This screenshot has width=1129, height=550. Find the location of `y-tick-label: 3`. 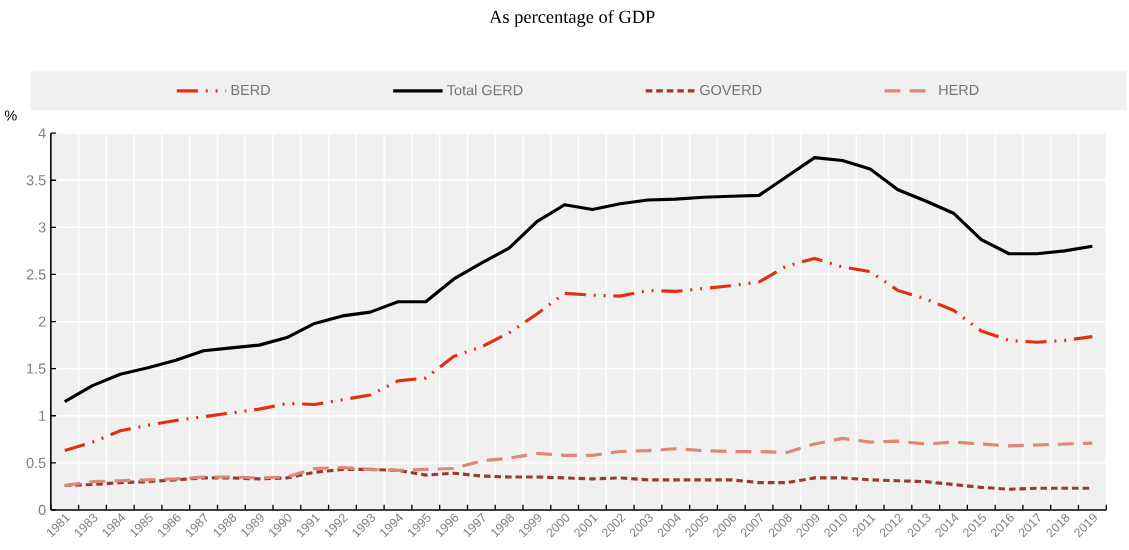

y-tick-label: 3 is located at coordinates (42, 227).